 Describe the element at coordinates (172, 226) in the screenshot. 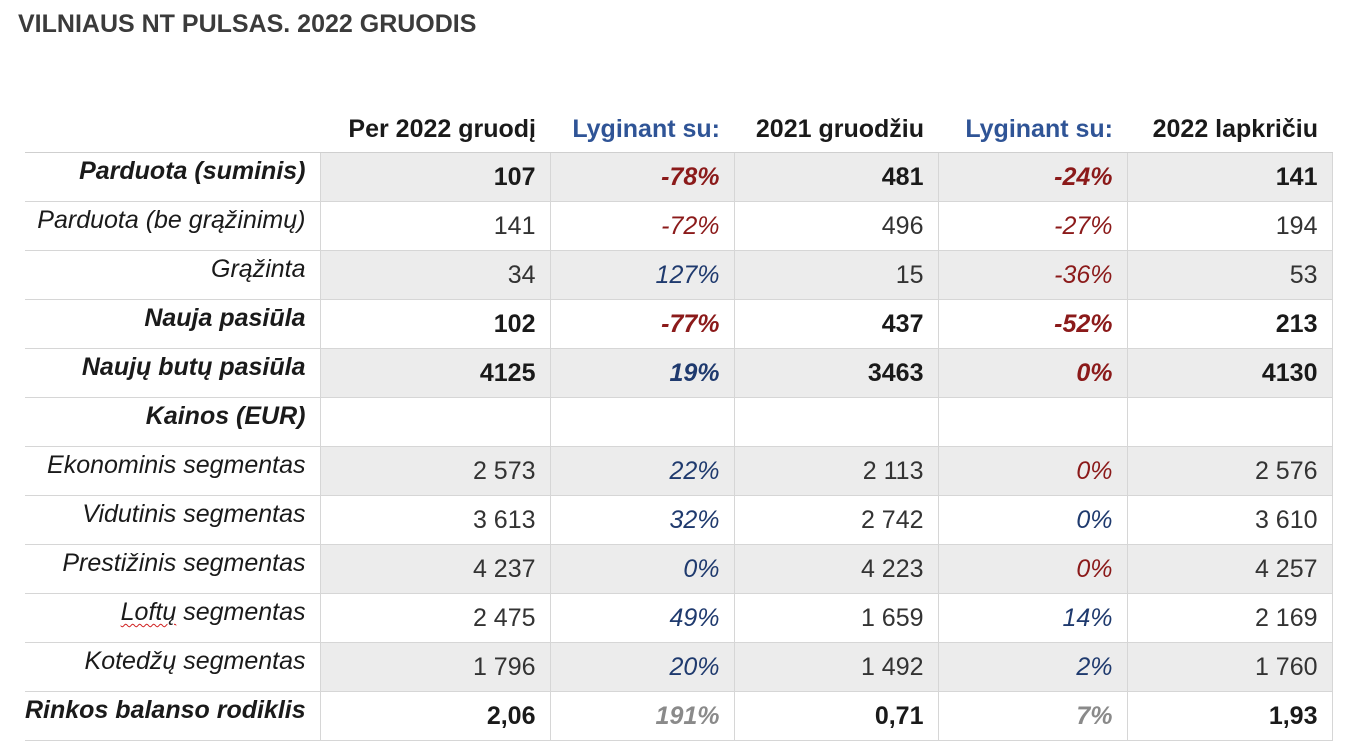

I see `row-label: Parduota (be grąžinimų)` at that location.